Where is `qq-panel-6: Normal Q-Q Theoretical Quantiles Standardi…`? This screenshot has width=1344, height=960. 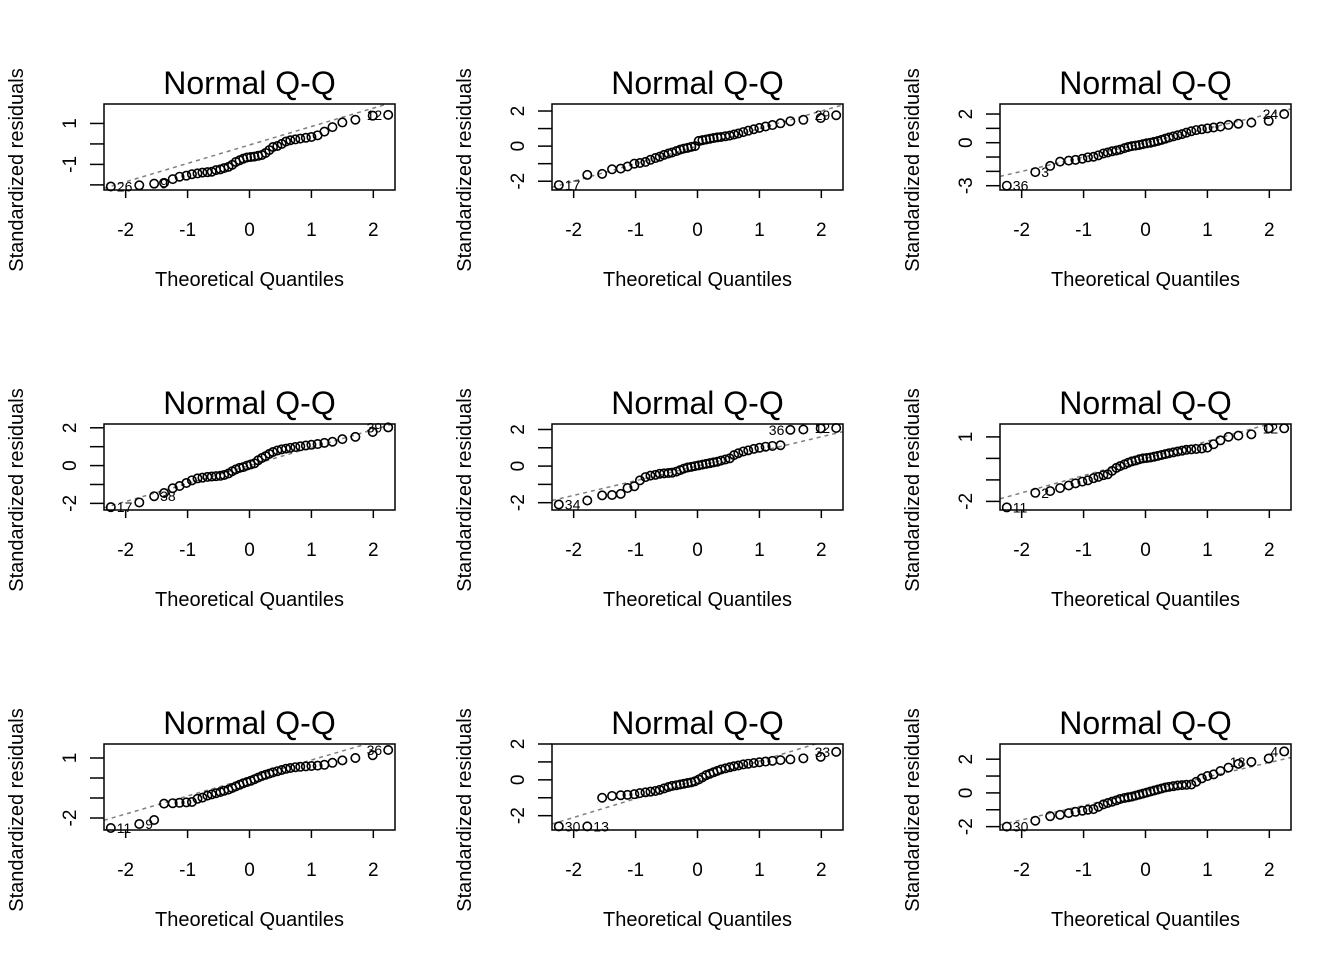
qq-panel-6: Normal Q-Q Theoretical Quantiles Standardi… is located at coordinates (1097, 498).